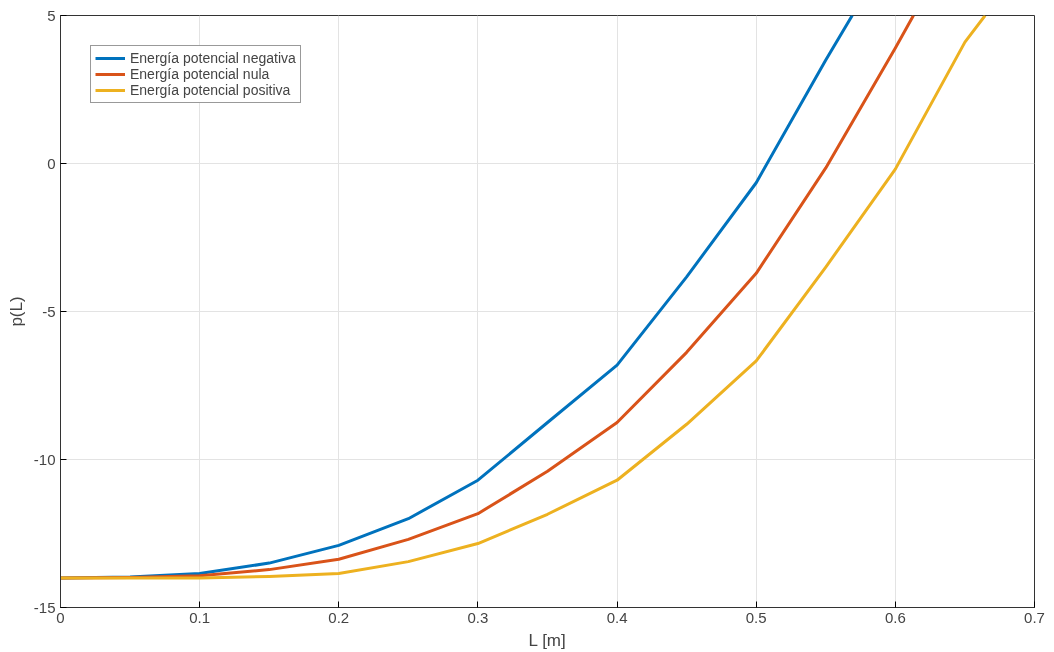  Describe the element at coordinates (339, 617) in the screenshot. I see `x-tick-label: 0.2` at that location.